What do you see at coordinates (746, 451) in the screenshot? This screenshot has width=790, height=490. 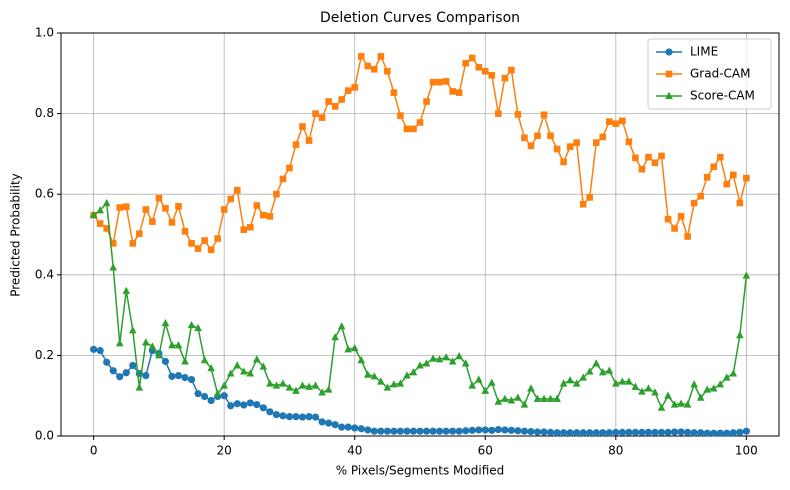 I see `x-tick-label: 100` at bounding box center [746, 451].